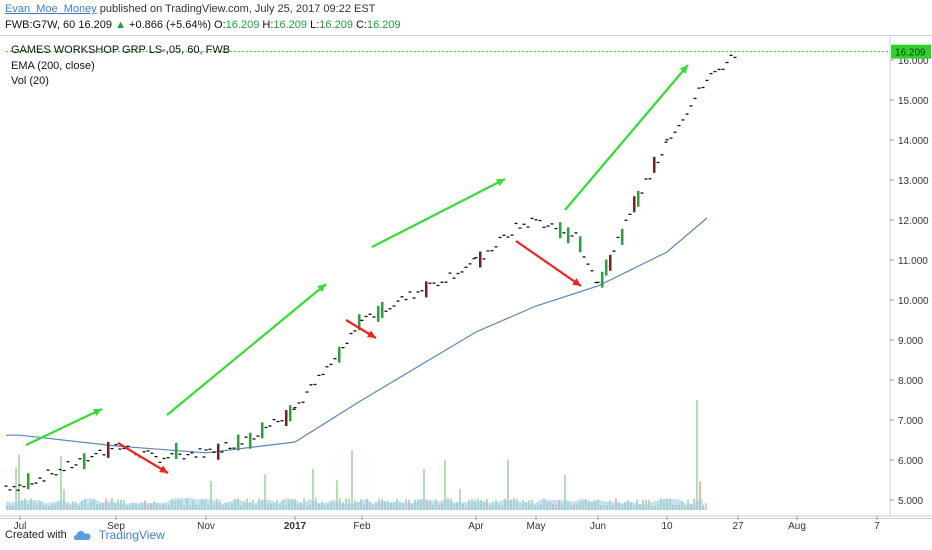 Image resolution: width=932 pixels, height=550 pixels. I want to click on tradingview-brand: TradingView, so click(131, 535).